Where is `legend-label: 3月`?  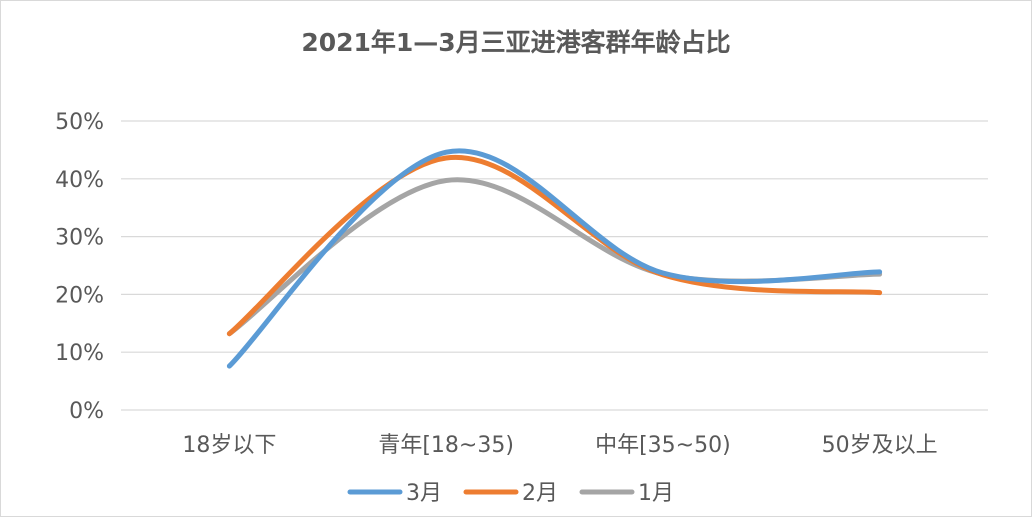 legend-label: 3月 is located at coordinates (424, 493).